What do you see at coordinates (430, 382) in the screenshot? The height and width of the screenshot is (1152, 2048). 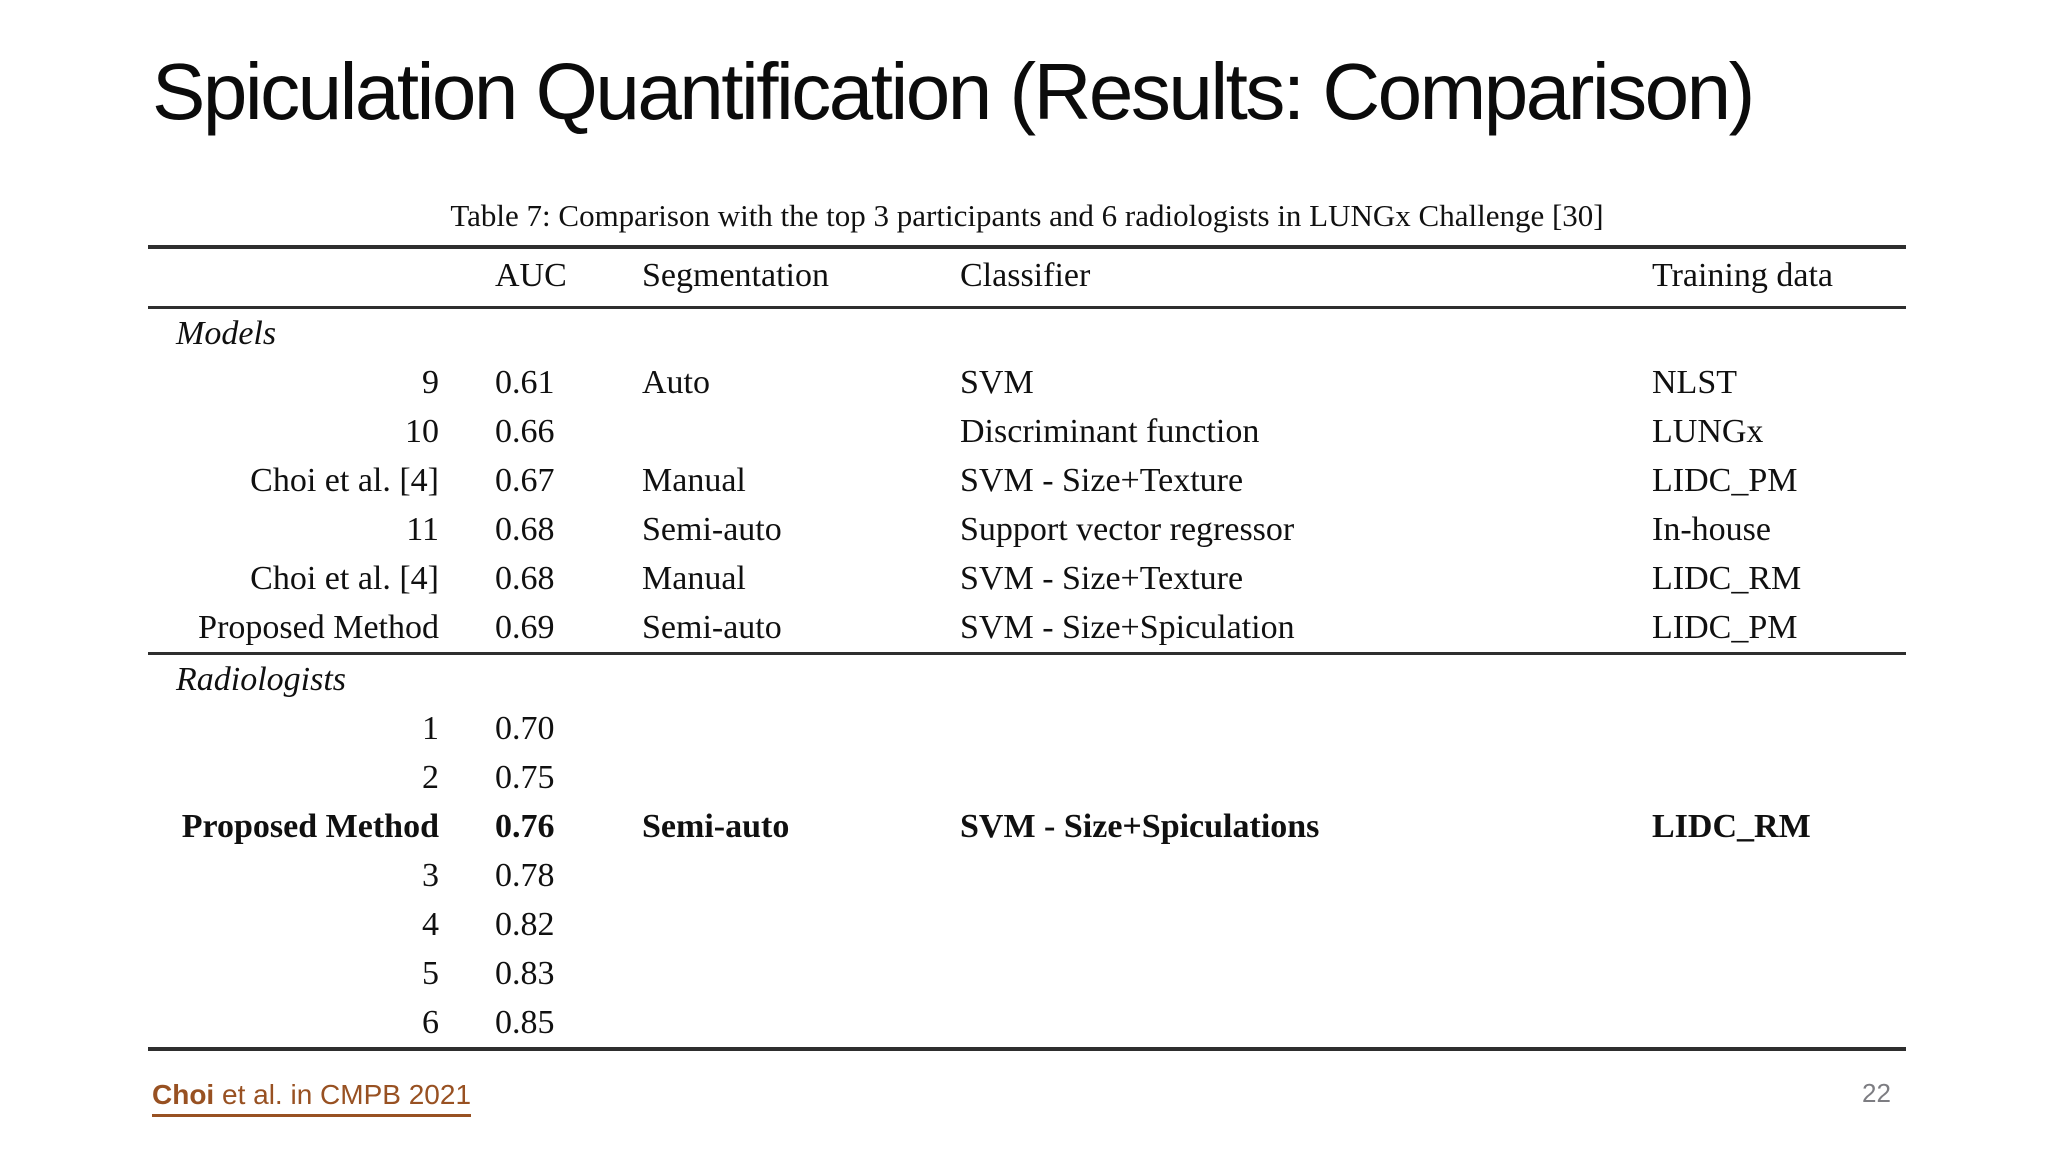 I see `cell-name: 9` at bounding box center [430, 382].